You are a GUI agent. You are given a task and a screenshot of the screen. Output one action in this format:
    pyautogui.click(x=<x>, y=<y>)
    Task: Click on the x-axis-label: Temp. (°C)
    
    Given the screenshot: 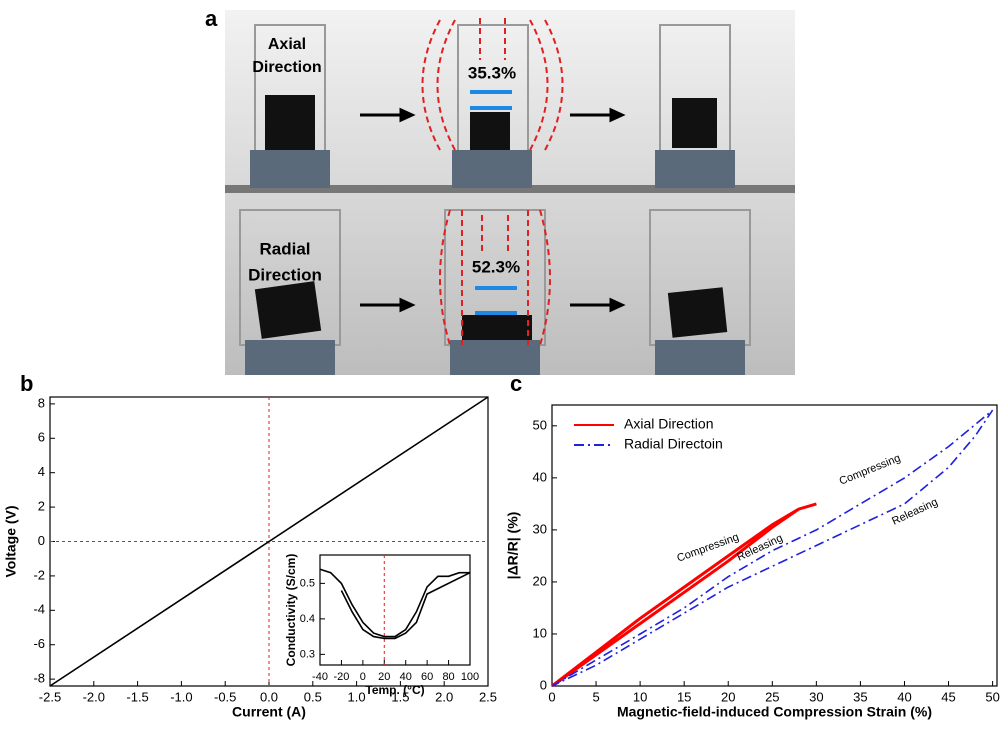 What is the action you would take?
    pyautogui.click(x=394, y=690)
    